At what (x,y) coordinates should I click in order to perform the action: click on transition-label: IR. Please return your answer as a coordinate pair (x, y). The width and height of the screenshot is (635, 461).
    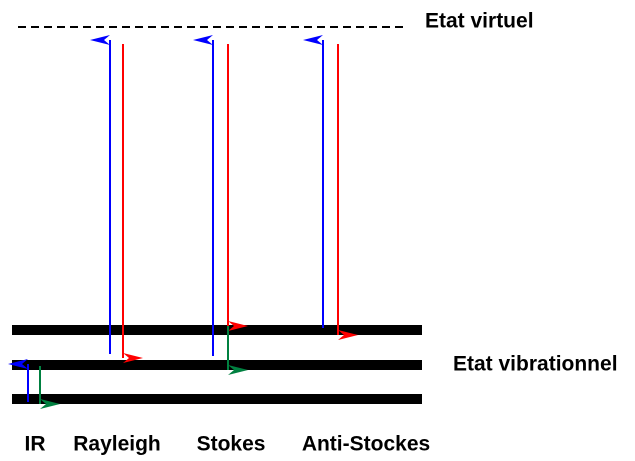
    Looking at the image, I should click on (35, 444).